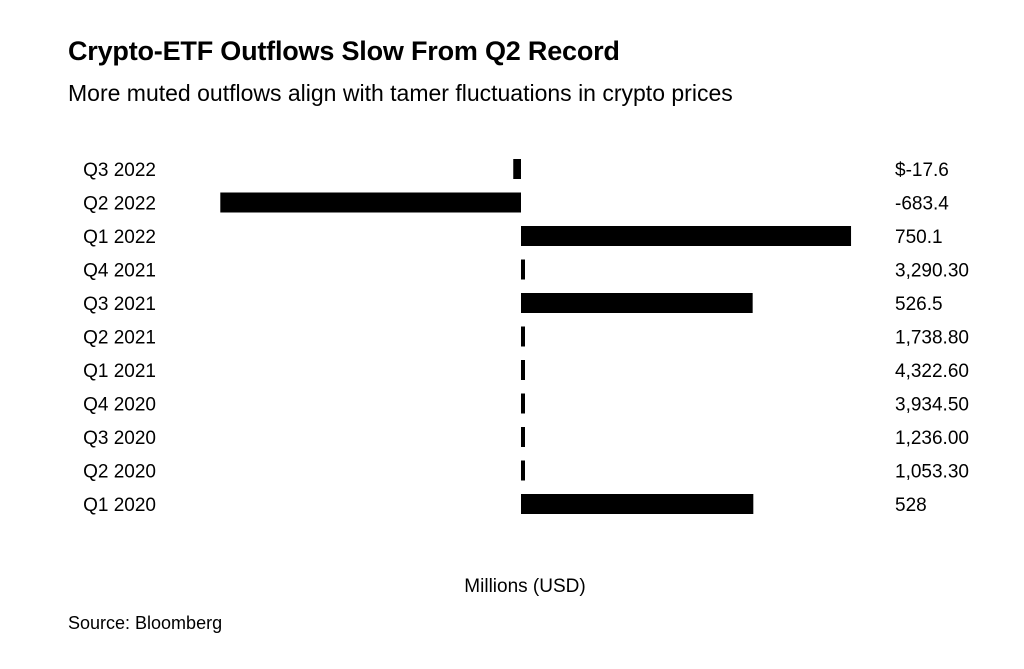  I want to click on value-label: 3,290.30, so click(932, 271).